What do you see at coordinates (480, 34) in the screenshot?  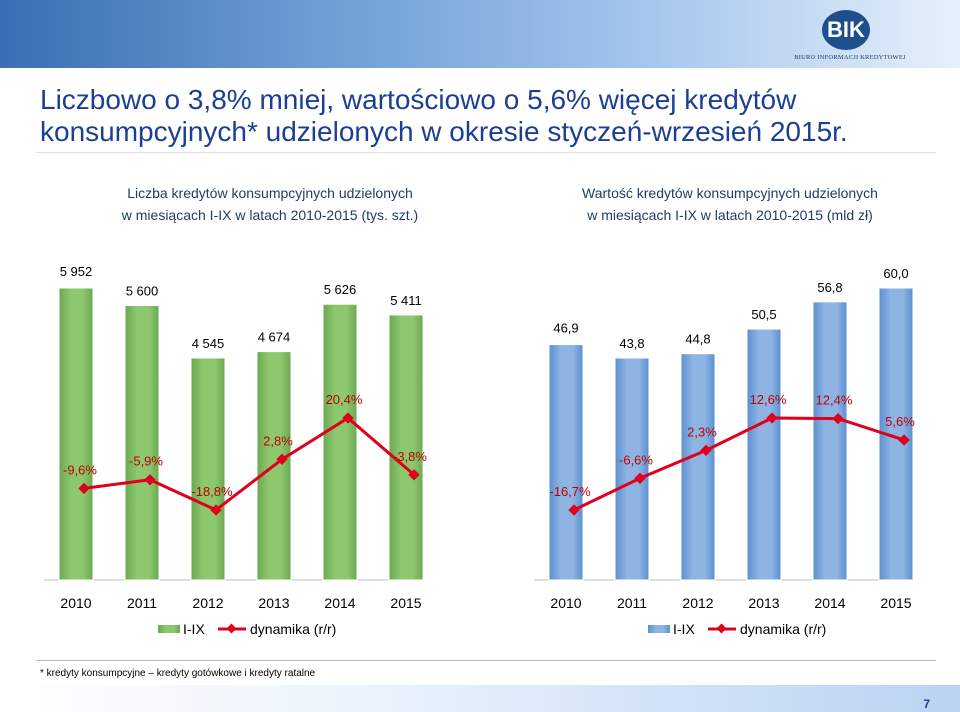 I see `header-band` at bounding box center [480, 34].